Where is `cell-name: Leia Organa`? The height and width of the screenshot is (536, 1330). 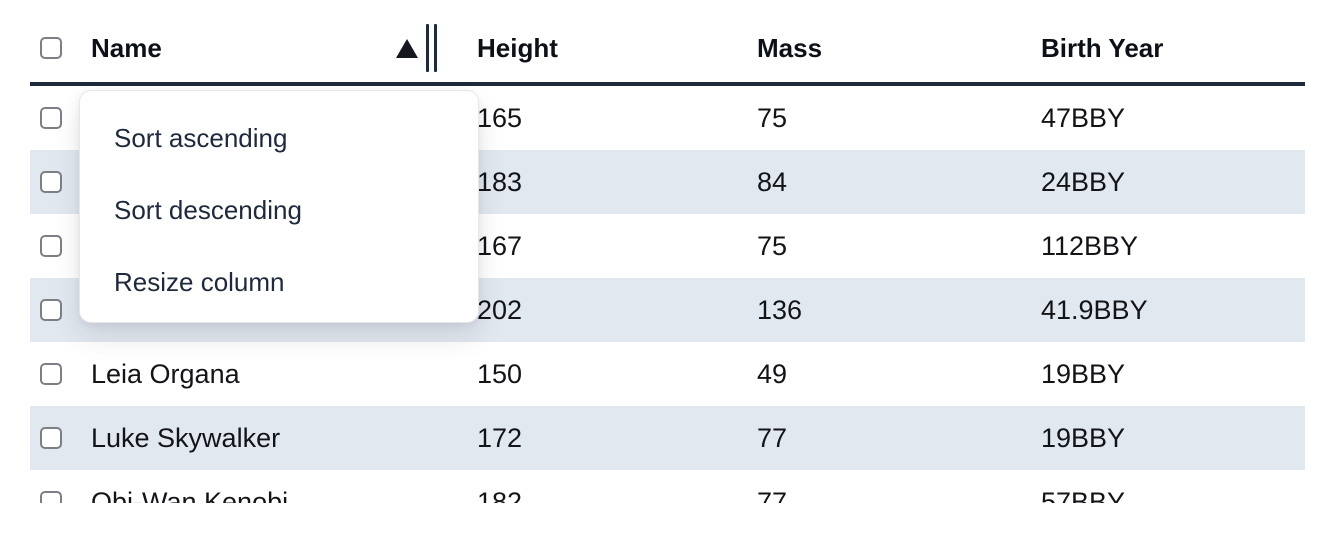
cell-name: Leia Organa is located at coordinates (165, 373).